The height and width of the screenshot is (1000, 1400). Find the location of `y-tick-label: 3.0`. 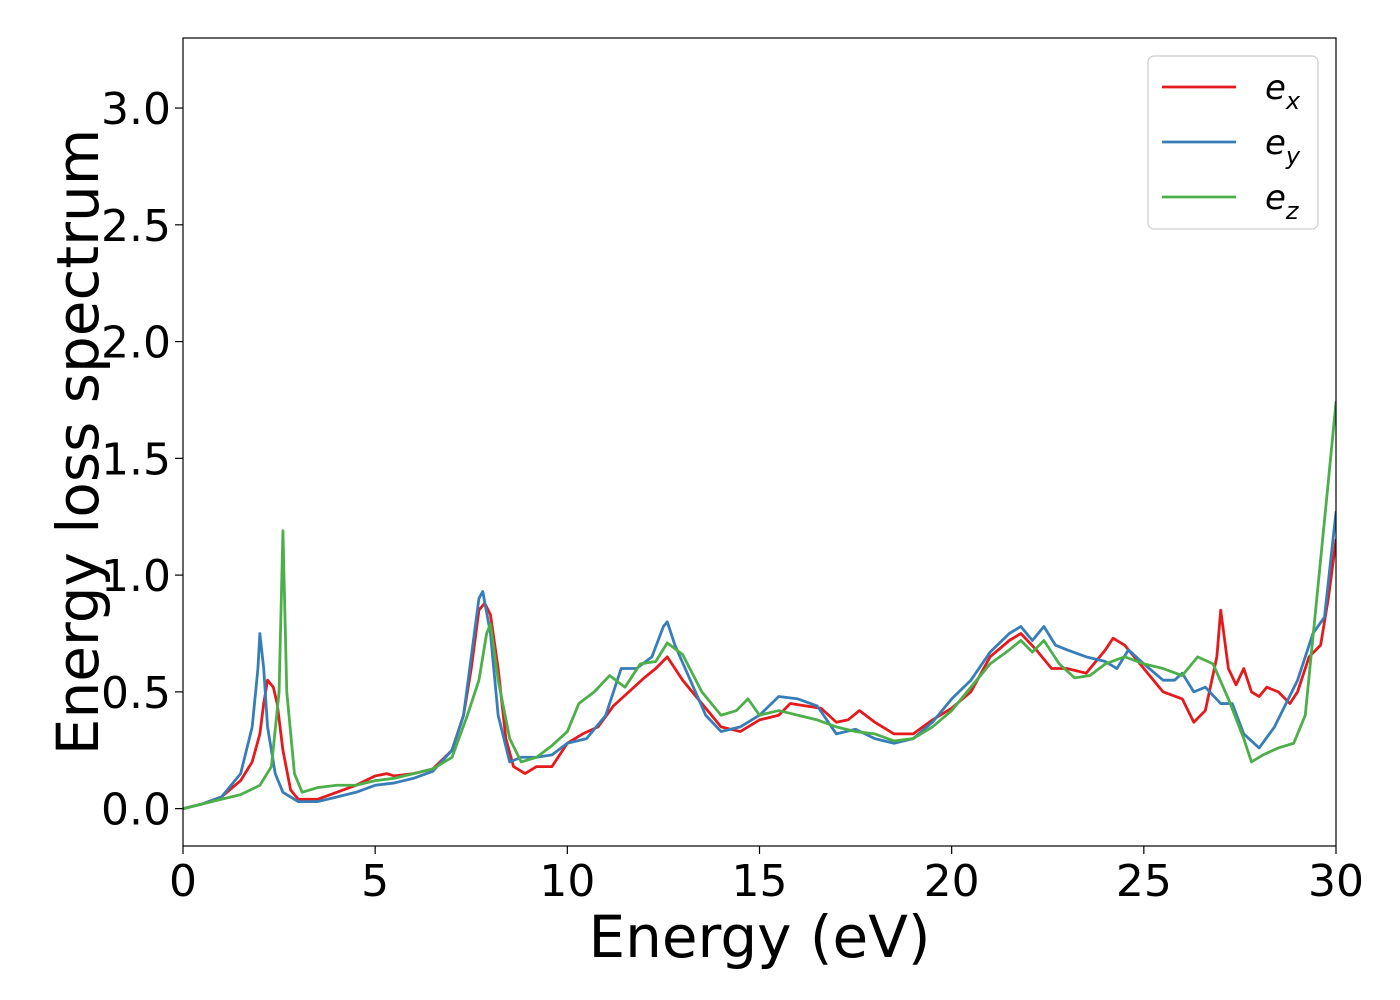

y-tick-label: 3.0 is located at coordinates (136, 109).